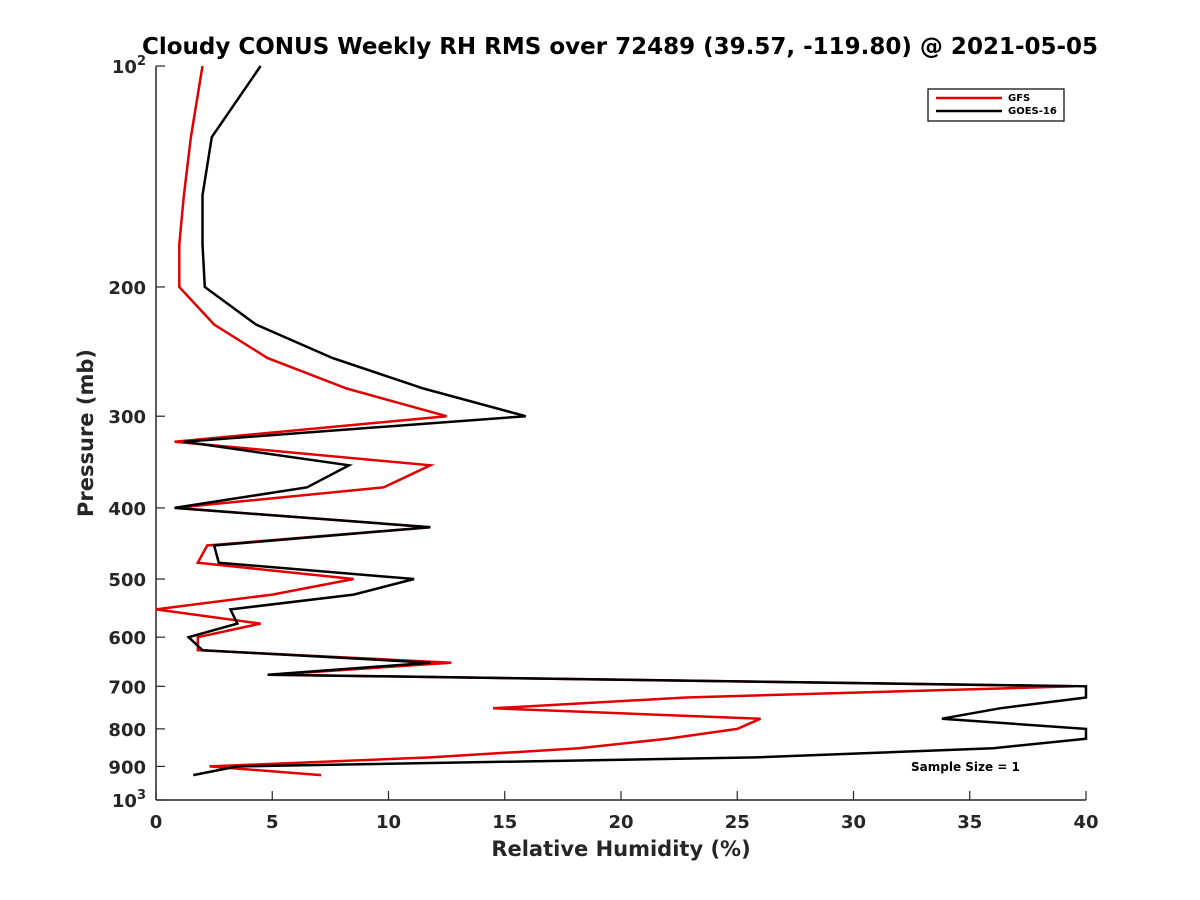 The height and width of the screenshot is (900, 1200). I want to click on y-tick-label: 10³, so click(129, 800).